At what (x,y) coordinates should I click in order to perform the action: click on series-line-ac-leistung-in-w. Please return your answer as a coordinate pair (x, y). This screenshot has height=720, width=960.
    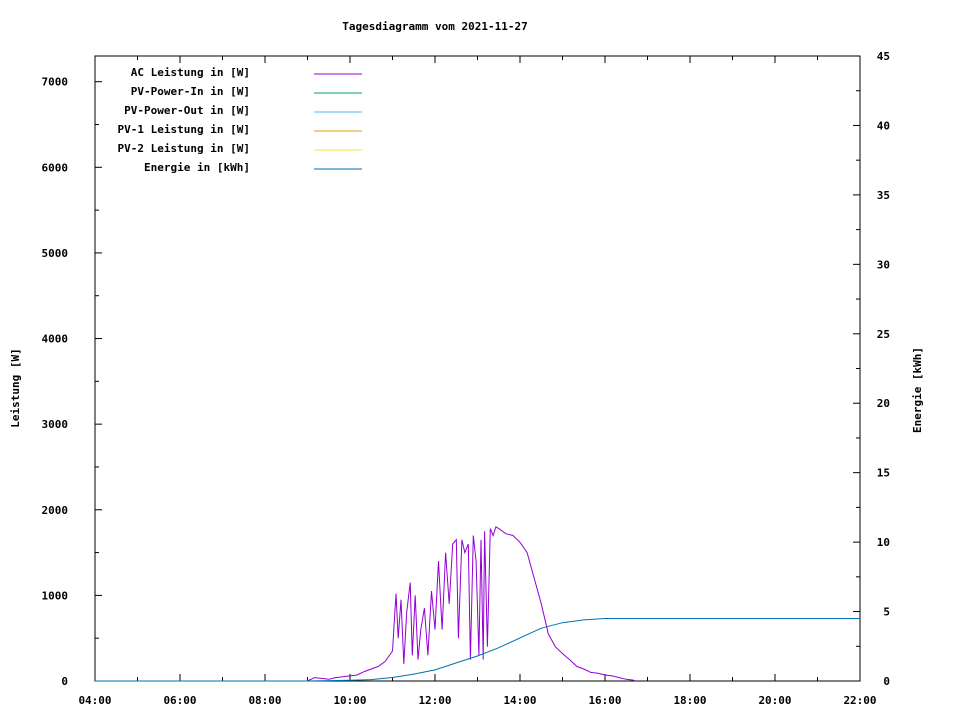
    Looking at the image, I should click on (471, 604).